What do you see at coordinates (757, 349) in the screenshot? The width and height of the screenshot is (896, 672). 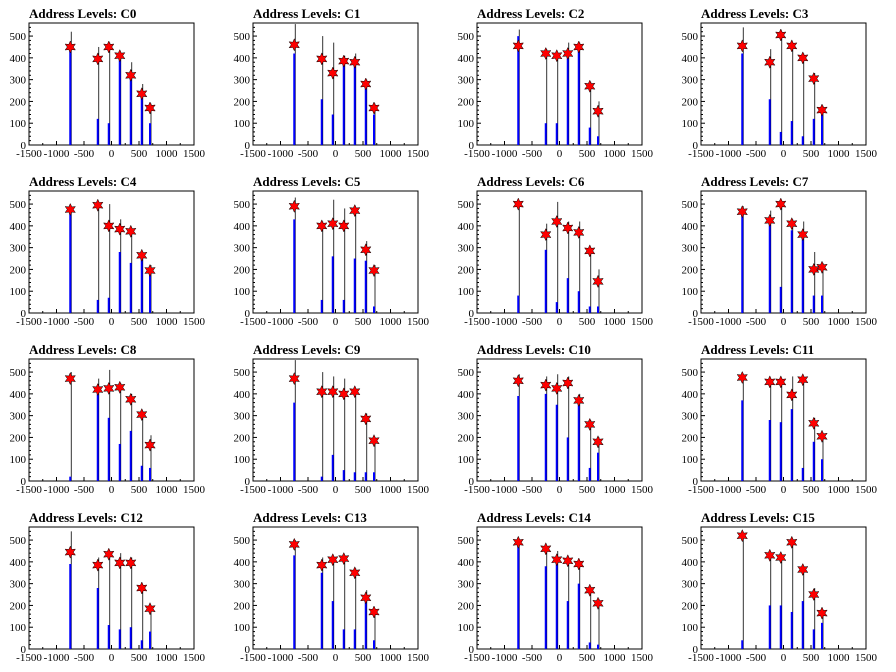 I see `panel-title: Address Levels: C11` at bounding box center [757, 349].